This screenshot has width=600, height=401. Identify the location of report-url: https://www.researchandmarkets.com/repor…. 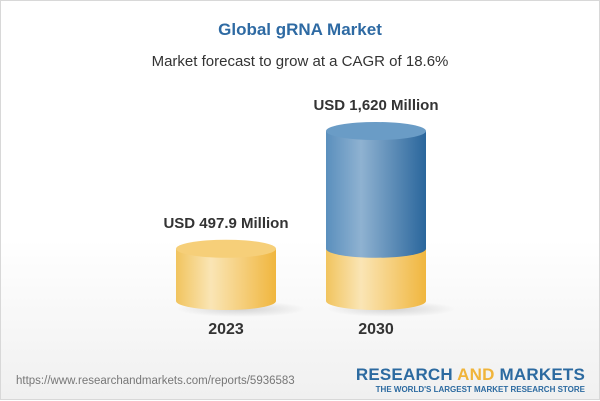
(155, 381).